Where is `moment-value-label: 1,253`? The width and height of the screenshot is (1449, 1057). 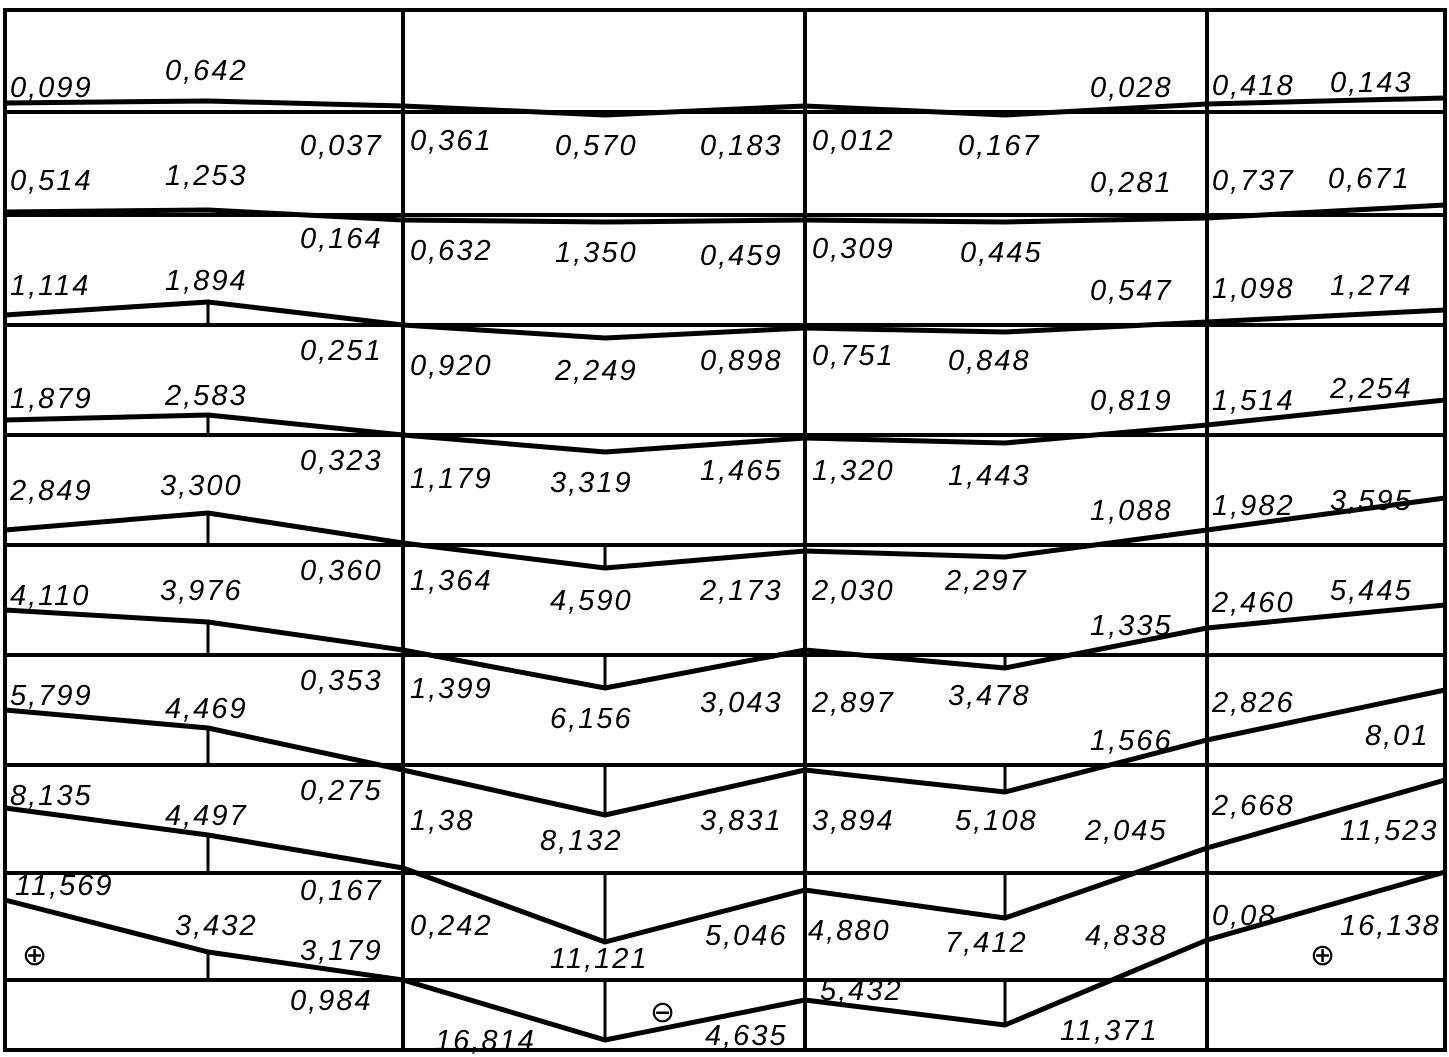 moment-value-label: 1,253 is located at coordinates (206, 176).